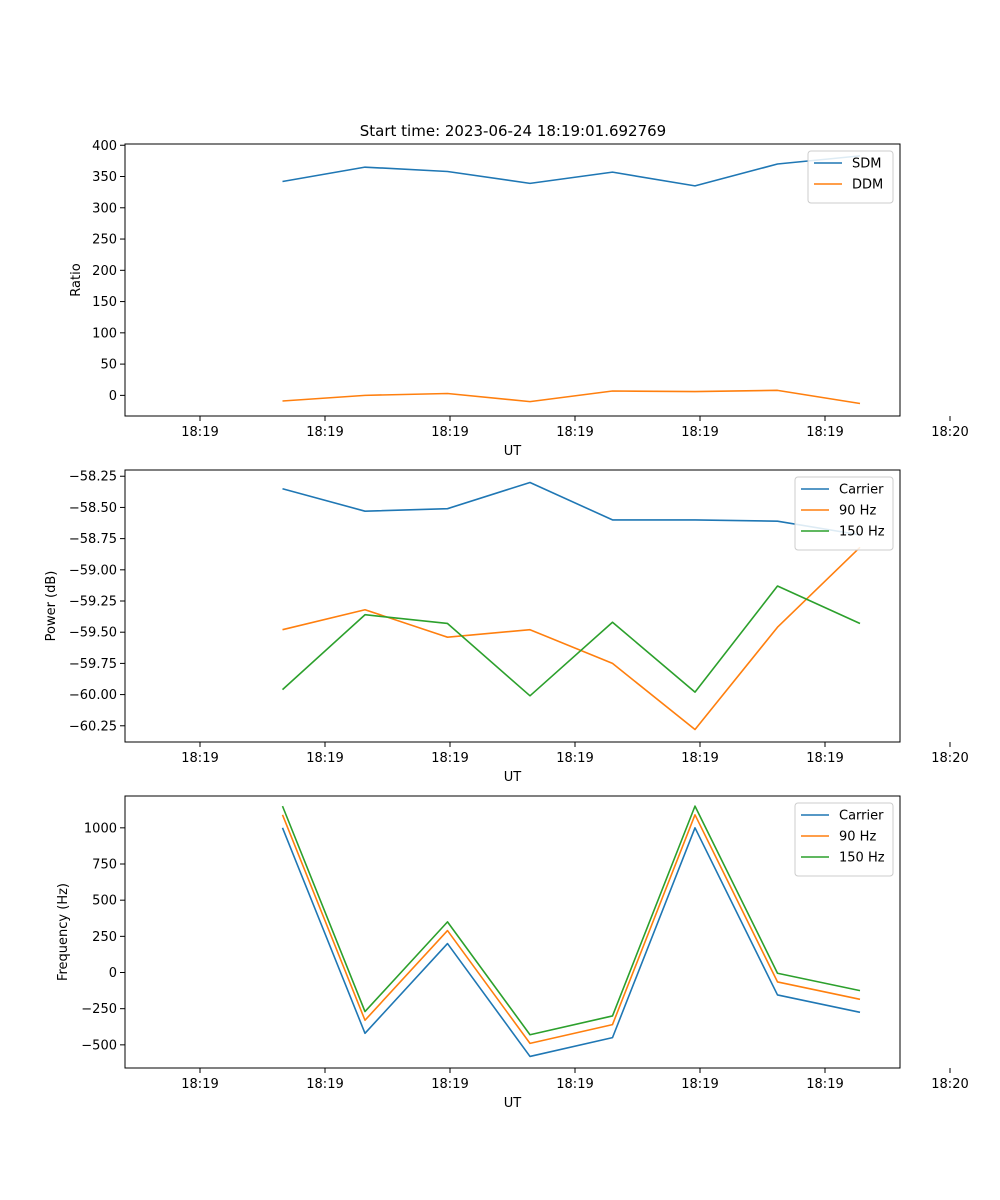  What do you see at coordinates (99, 1009) in the screenshot?
I see `y-tick-label: −250` at bounding box center [99, 1009].